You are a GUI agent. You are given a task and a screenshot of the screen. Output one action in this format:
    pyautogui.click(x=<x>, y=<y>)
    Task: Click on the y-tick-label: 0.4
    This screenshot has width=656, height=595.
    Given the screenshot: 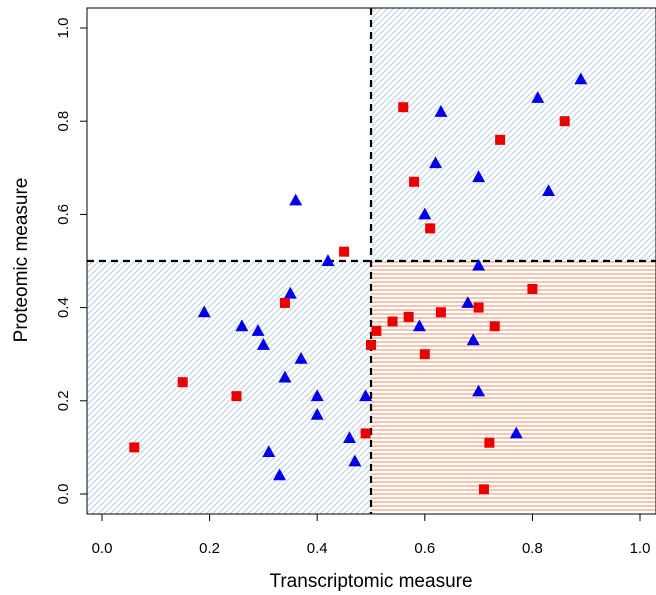 What is the action you would take?
    pyautogui.click(x=63, y=307)
    